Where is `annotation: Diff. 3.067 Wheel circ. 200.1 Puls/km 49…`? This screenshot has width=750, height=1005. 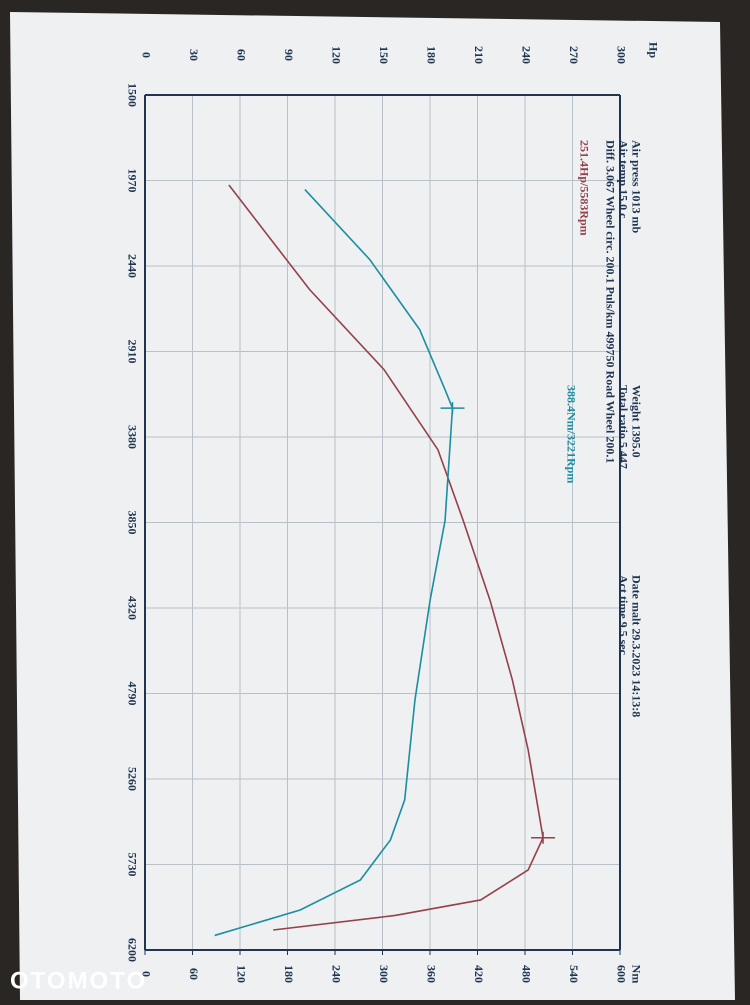
annotation: Diff. 3.067 Wheel circ. 200.1 Puls/km 49… is located at coordinates (610, 301).